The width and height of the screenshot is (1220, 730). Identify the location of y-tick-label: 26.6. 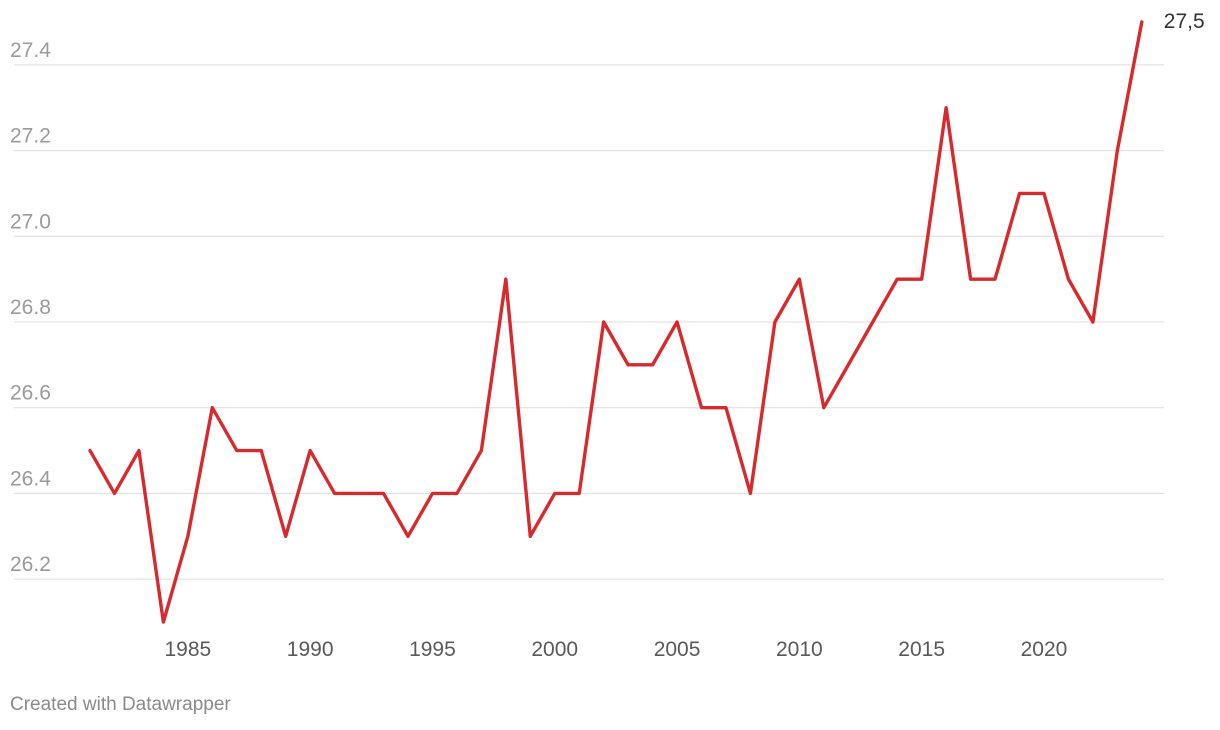
(30, 393).